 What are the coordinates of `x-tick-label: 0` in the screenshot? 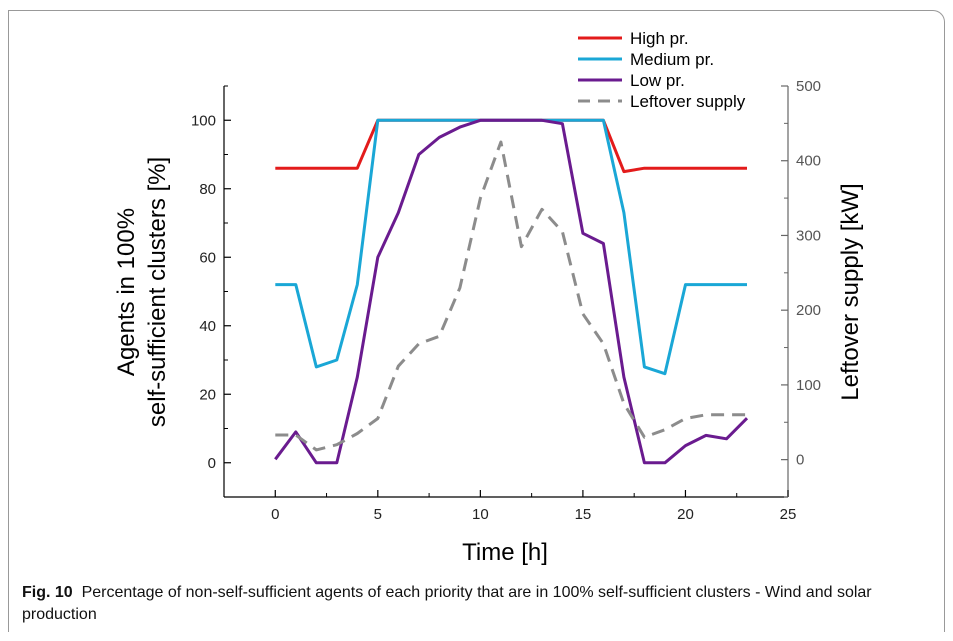 It's located at (275, 514).